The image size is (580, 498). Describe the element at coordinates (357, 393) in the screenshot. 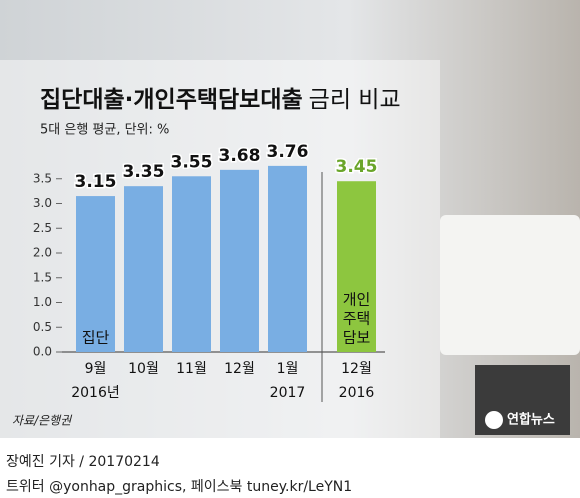

I see `year-label: 2016` at that location.